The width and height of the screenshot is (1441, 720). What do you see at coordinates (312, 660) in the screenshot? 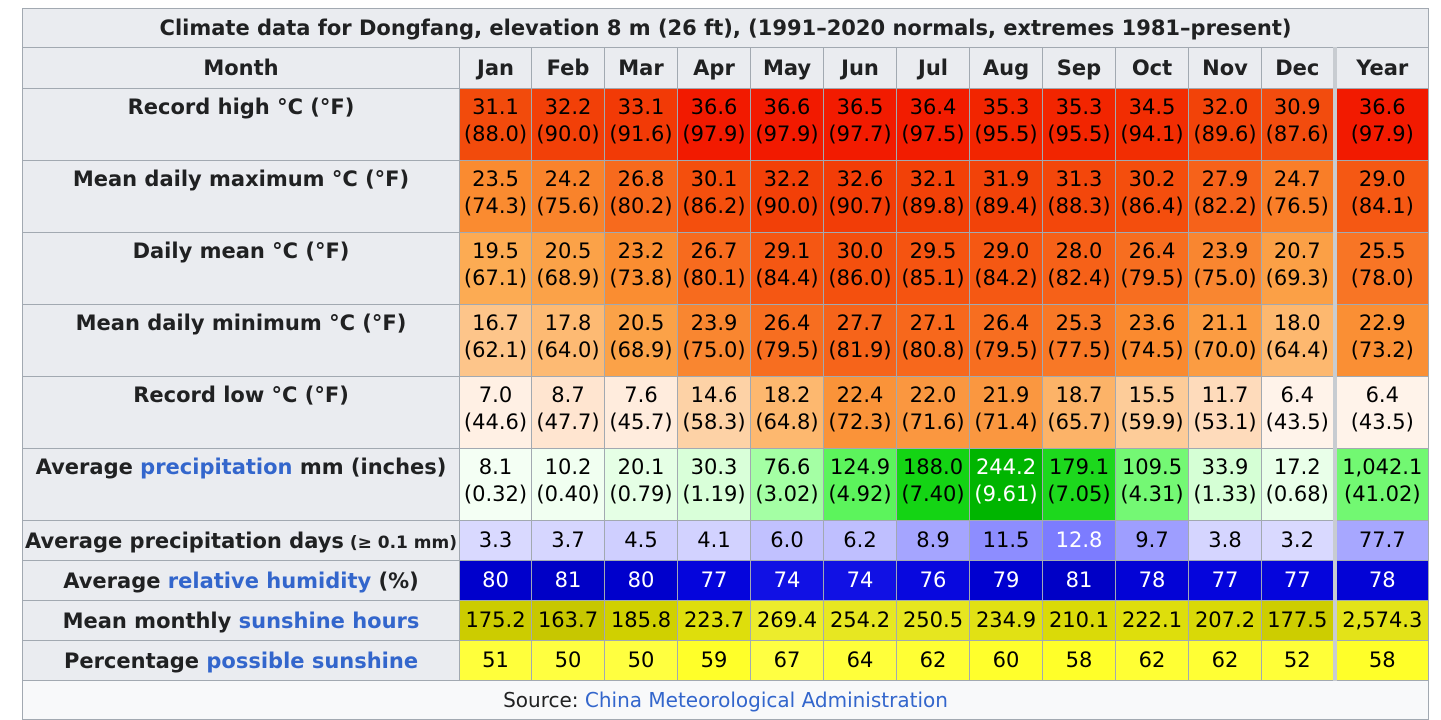
I see `row-label-link: possible sunshine` at bounding box center [312, 660].